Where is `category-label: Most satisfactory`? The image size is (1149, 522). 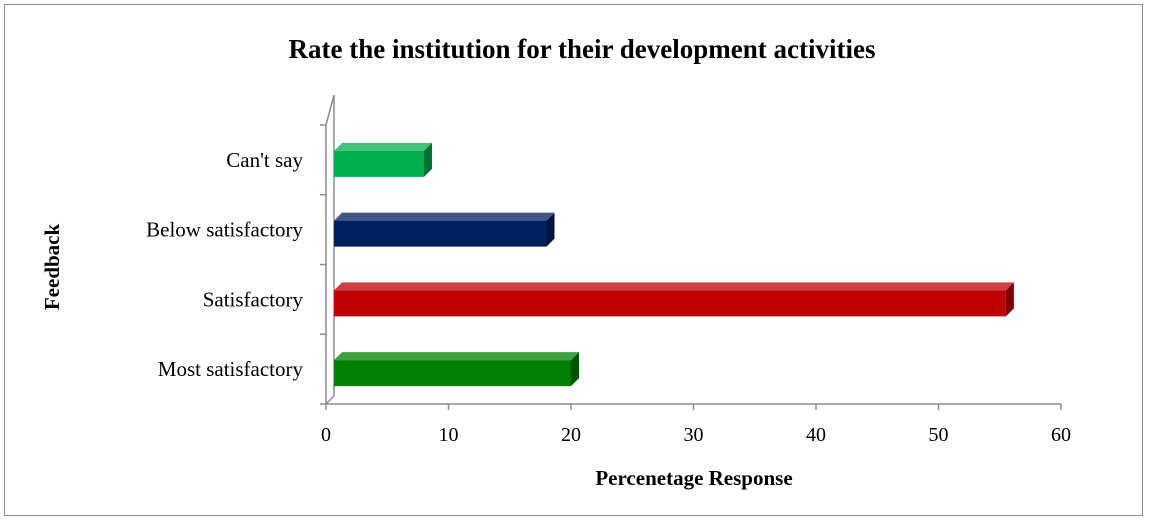 category-label: Most satisfactory is located at coordinates (231, 369).